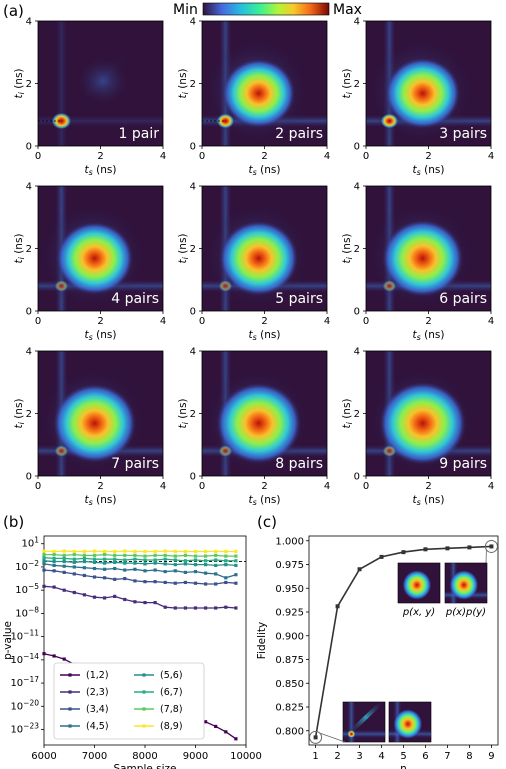  What do you see at coordinates (94, 756) in the screenshot?
I see `x-tick-label: 7000` at bounding box center [94, 756].